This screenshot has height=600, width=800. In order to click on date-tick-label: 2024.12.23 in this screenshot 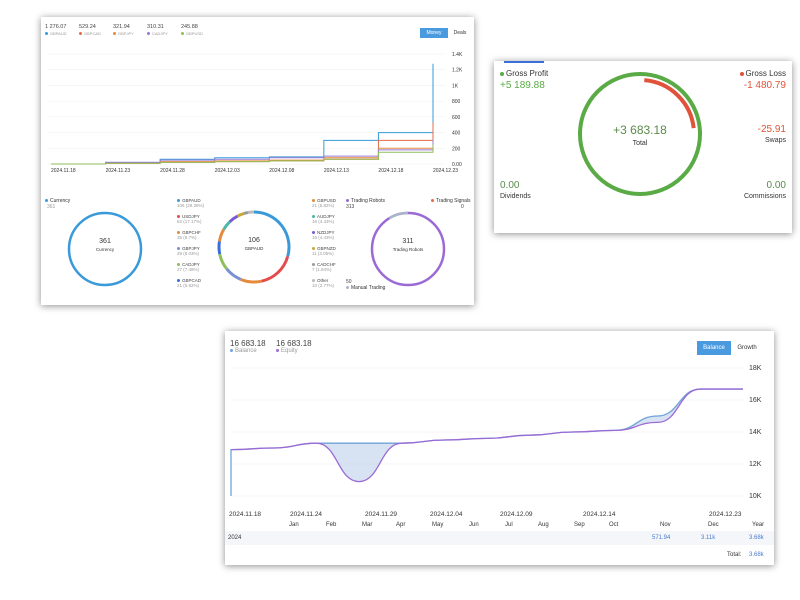, I will do `click(725, 514)`.